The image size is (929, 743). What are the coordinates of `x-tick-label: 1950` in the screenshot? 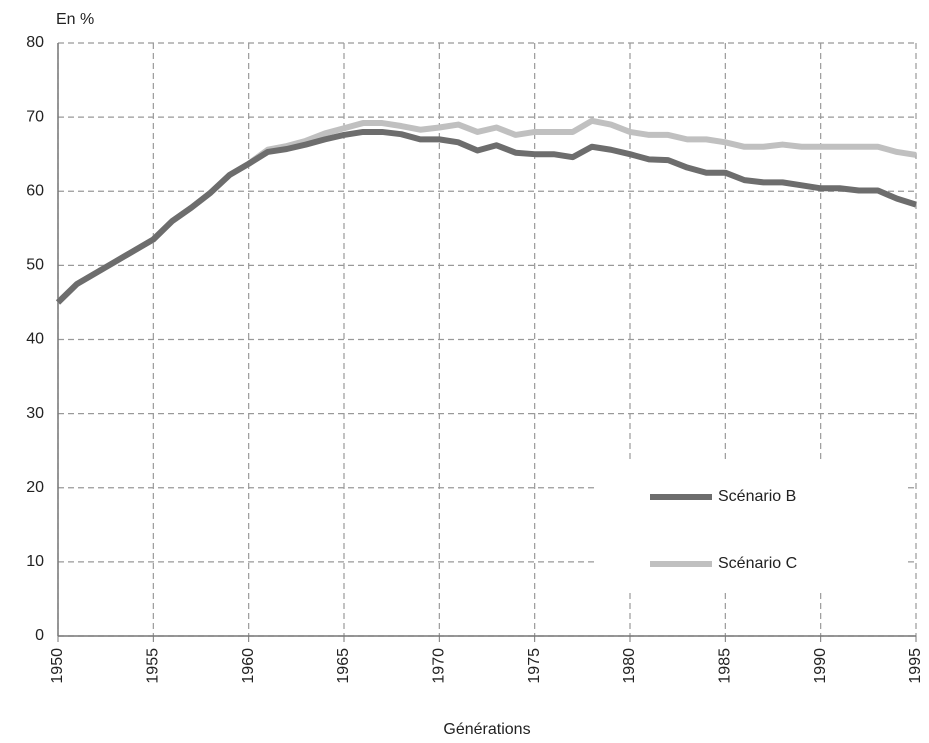 It's located at (57, 666).